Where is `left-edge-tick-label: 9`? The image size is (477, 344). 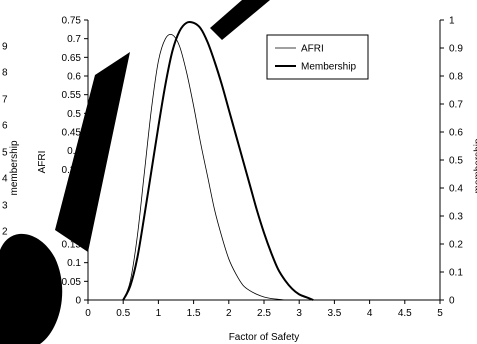 left-edge-tick-label: 9 is located at coordinates (5, 47).